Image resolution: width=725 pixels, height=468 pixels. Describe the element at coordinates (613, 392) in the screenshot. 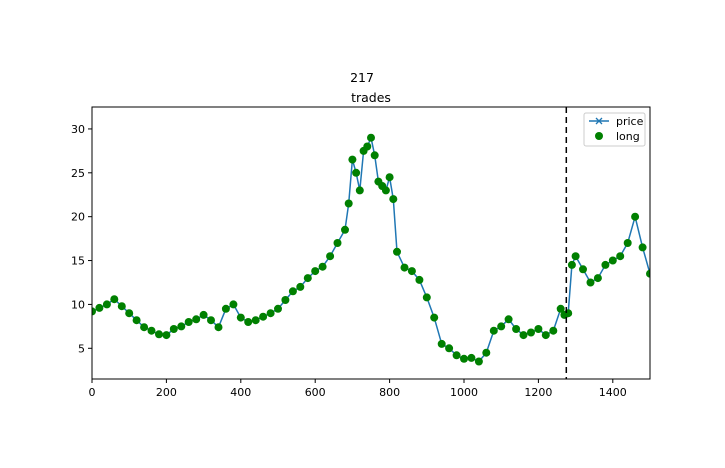

I see `x-tick-label: 1400` at that location.